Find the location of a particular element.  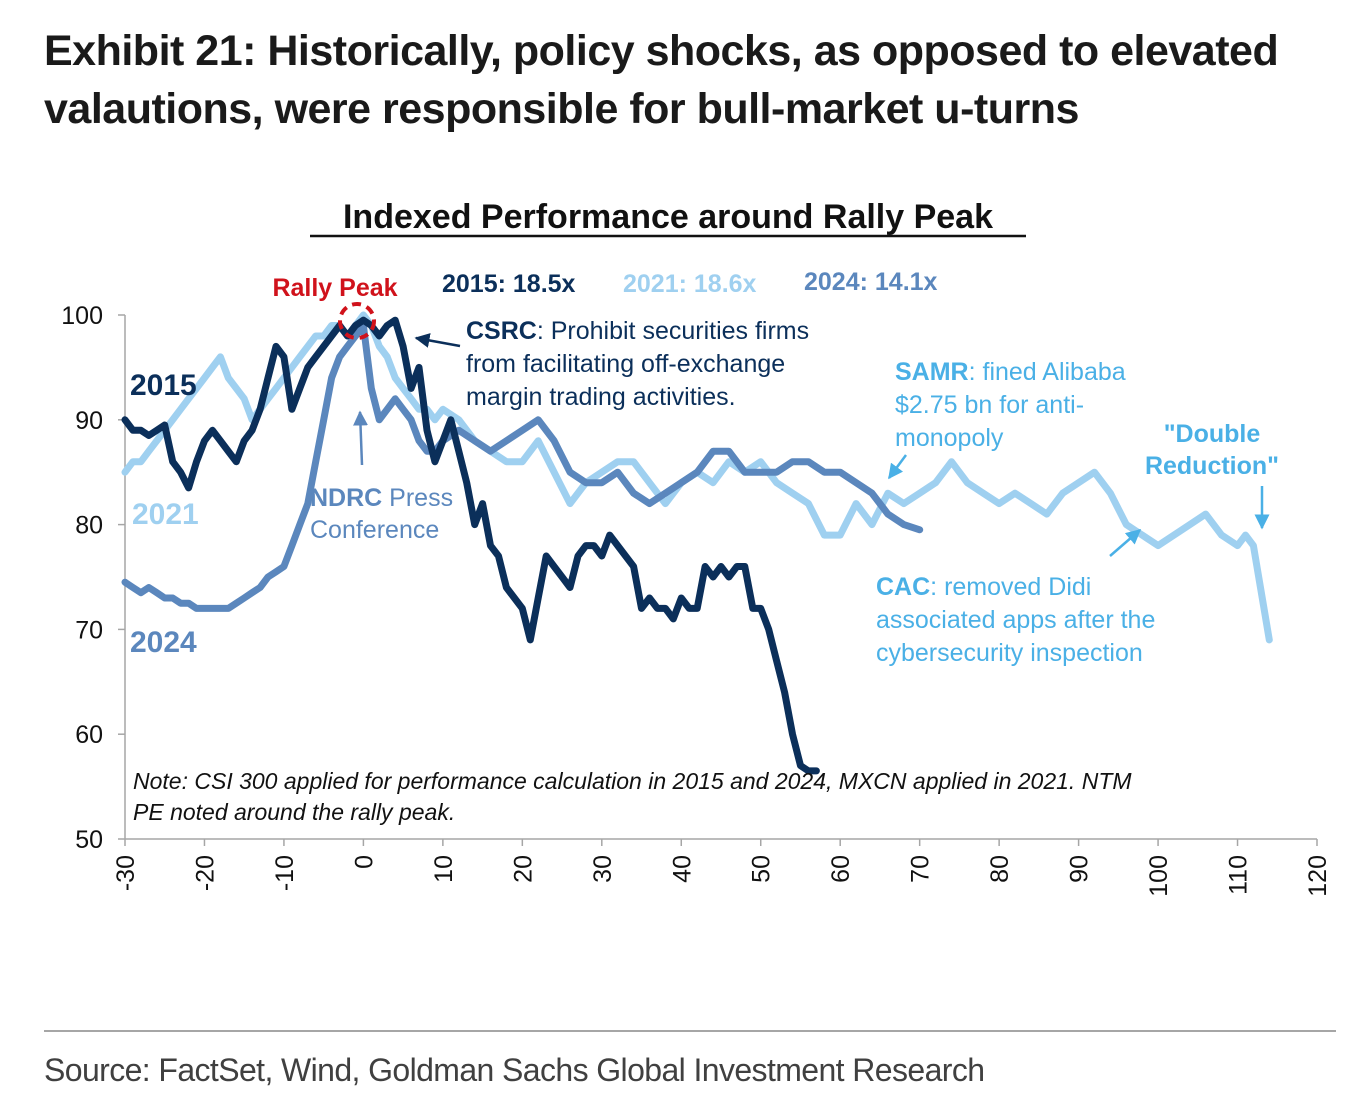

y-tick-label: 100 is located at coordinates (82, 316).